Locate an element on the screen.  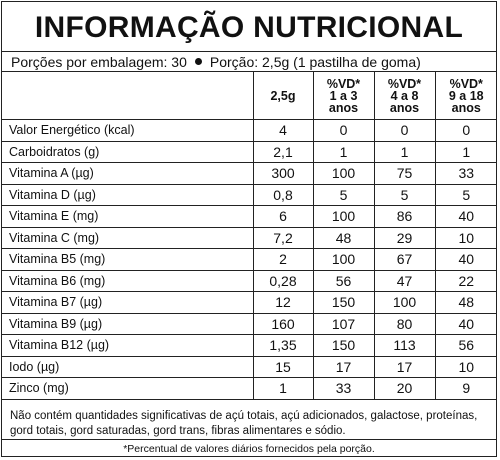
portion-amount: 6 is located at coordinates (283, 216).